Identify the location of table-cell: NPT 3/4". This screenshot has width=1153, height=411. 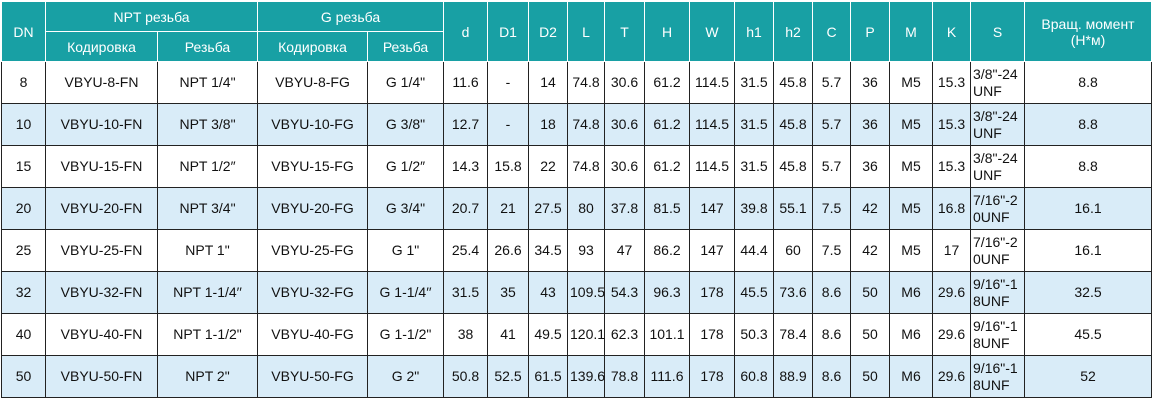
(207, 208).